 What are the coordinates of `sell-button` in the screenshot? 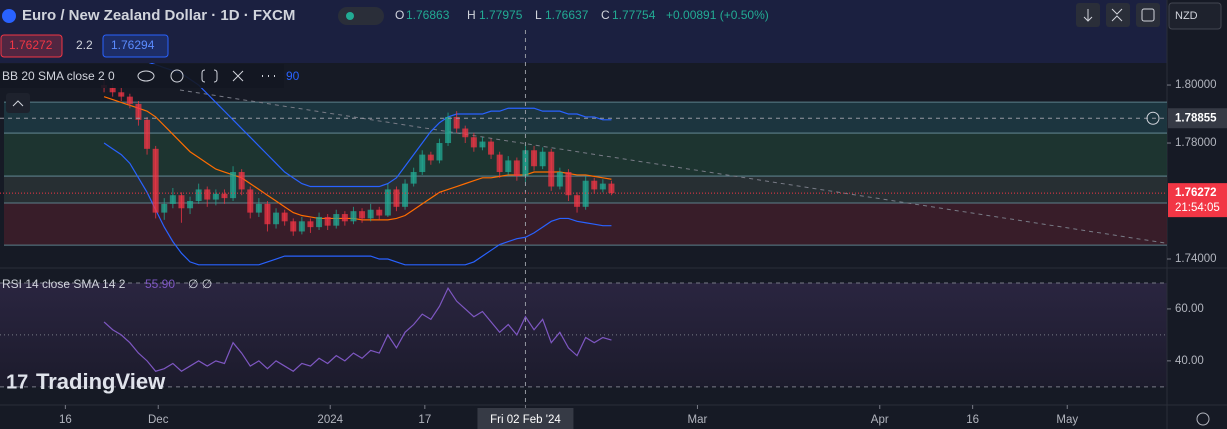 It's located at (31, 46).